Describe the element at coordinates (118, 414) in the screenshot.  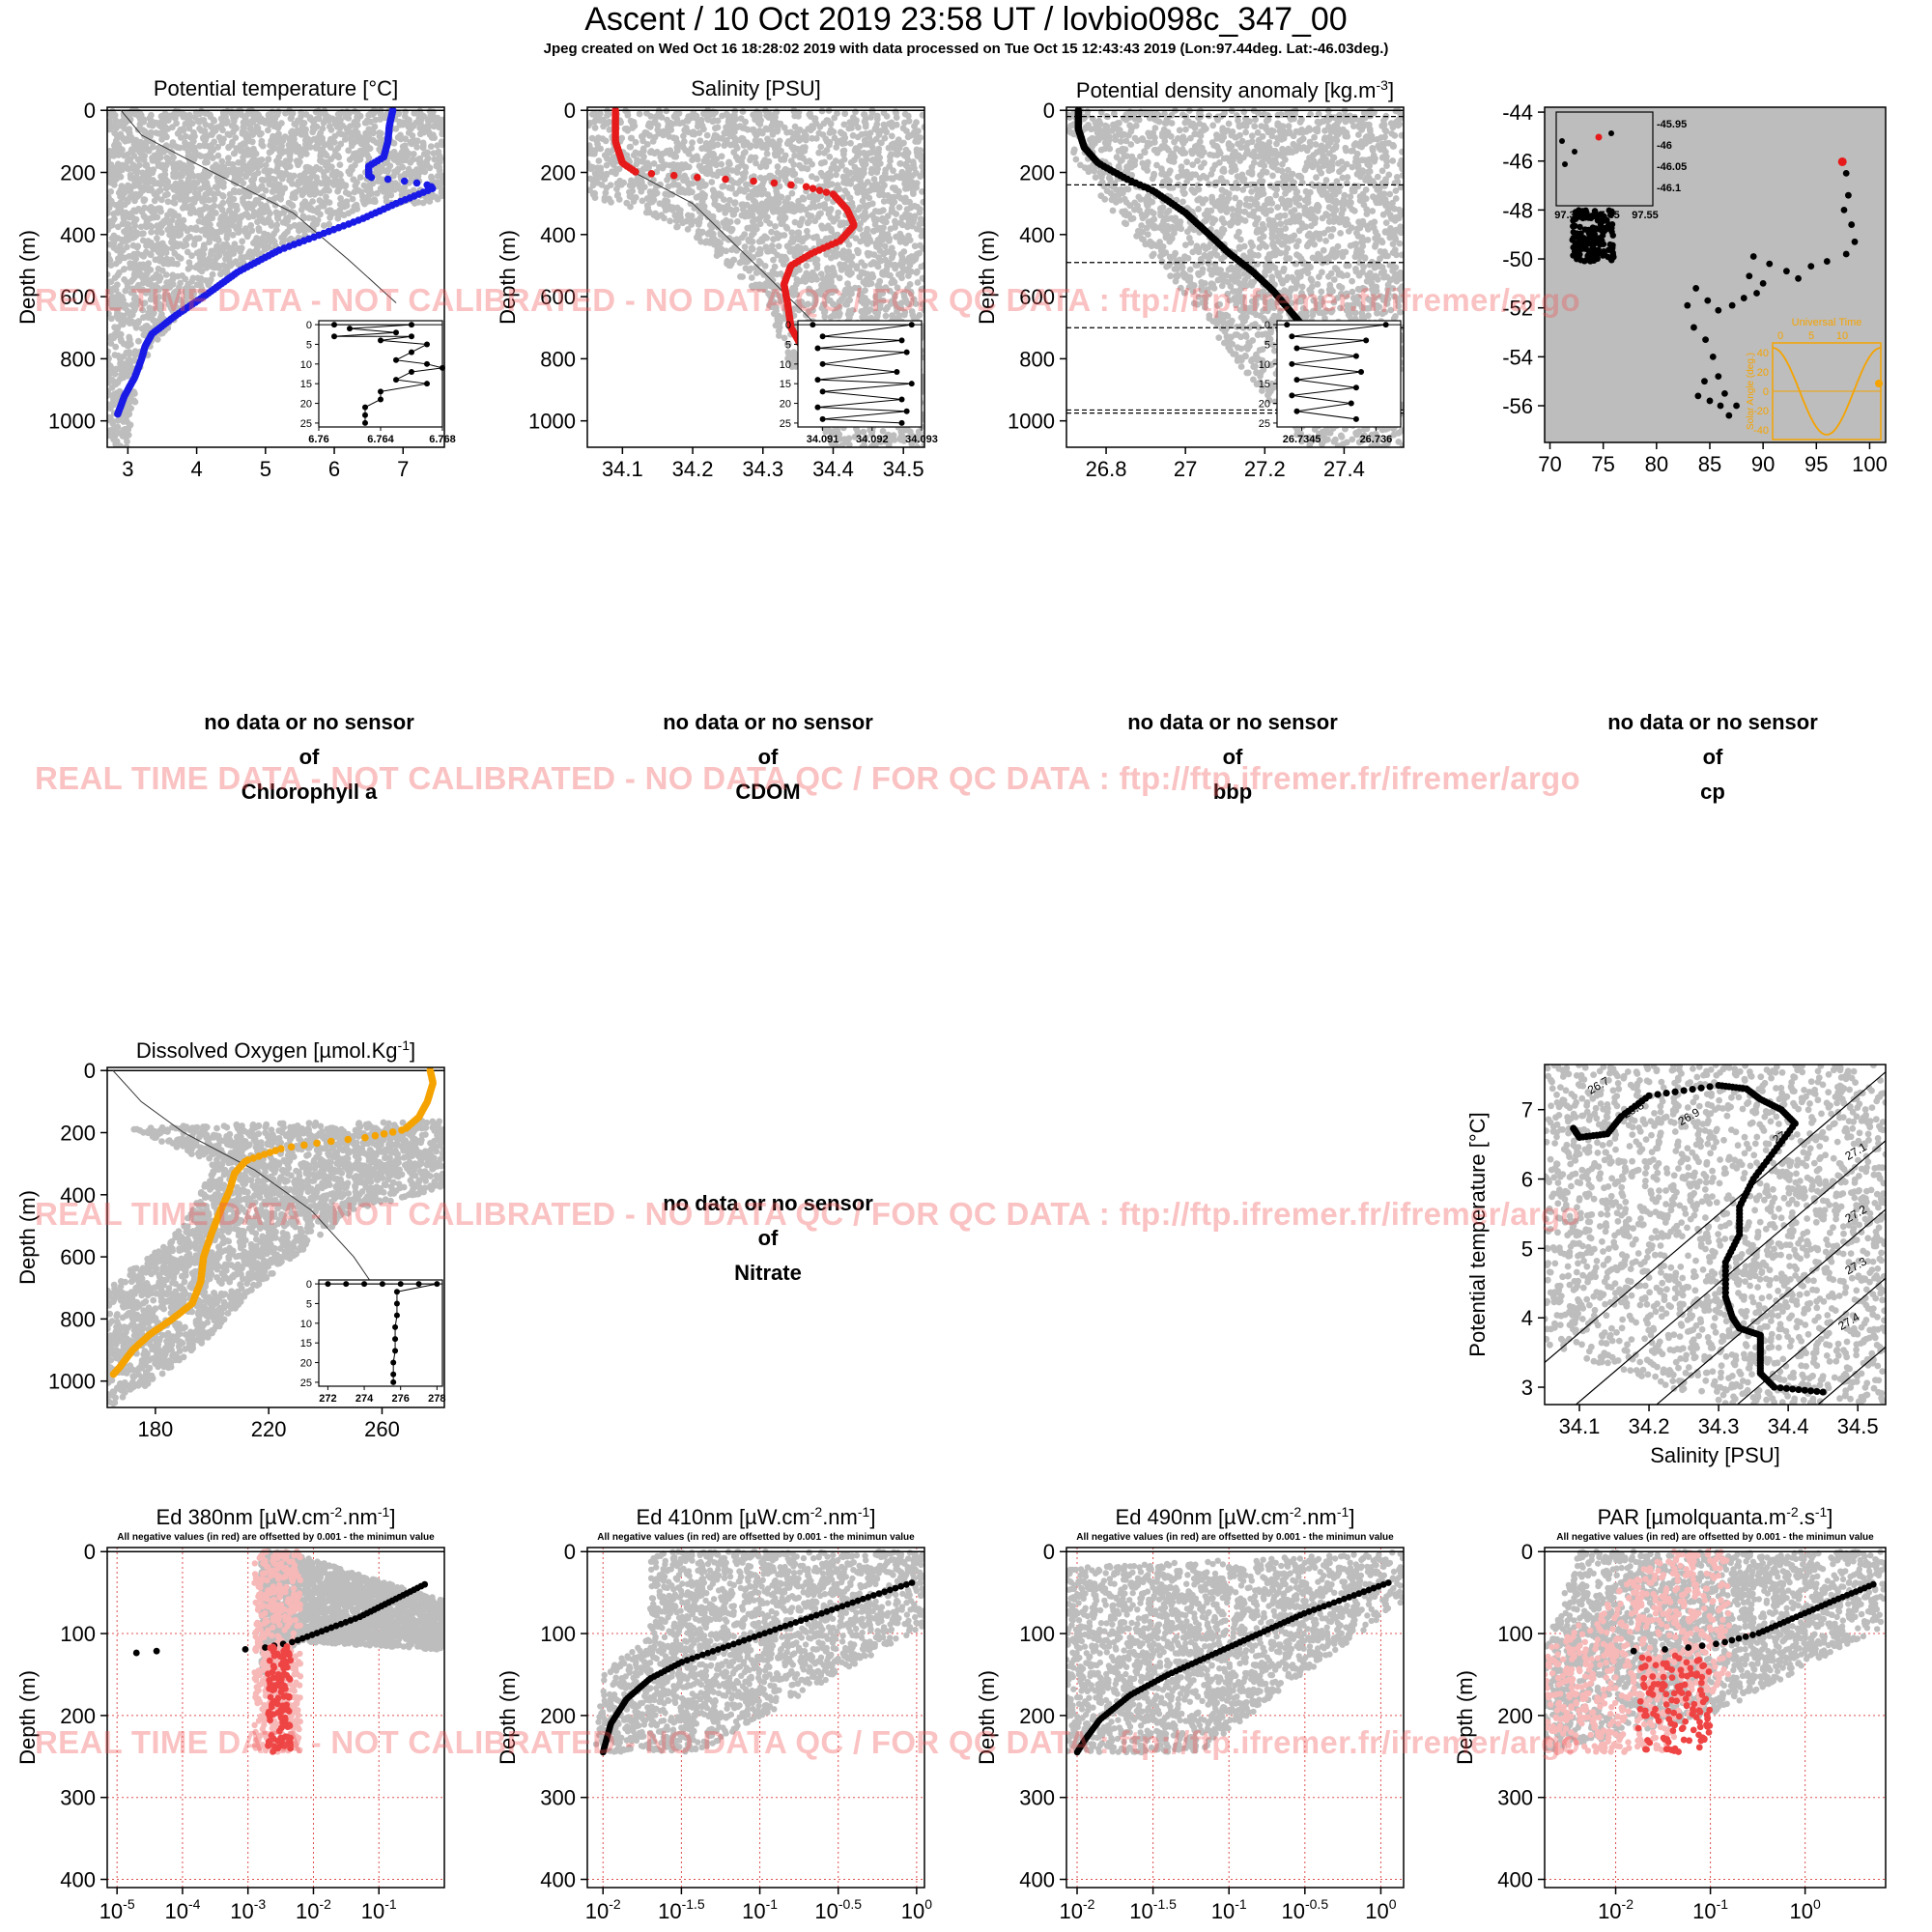
I see `profile-point` at that location.